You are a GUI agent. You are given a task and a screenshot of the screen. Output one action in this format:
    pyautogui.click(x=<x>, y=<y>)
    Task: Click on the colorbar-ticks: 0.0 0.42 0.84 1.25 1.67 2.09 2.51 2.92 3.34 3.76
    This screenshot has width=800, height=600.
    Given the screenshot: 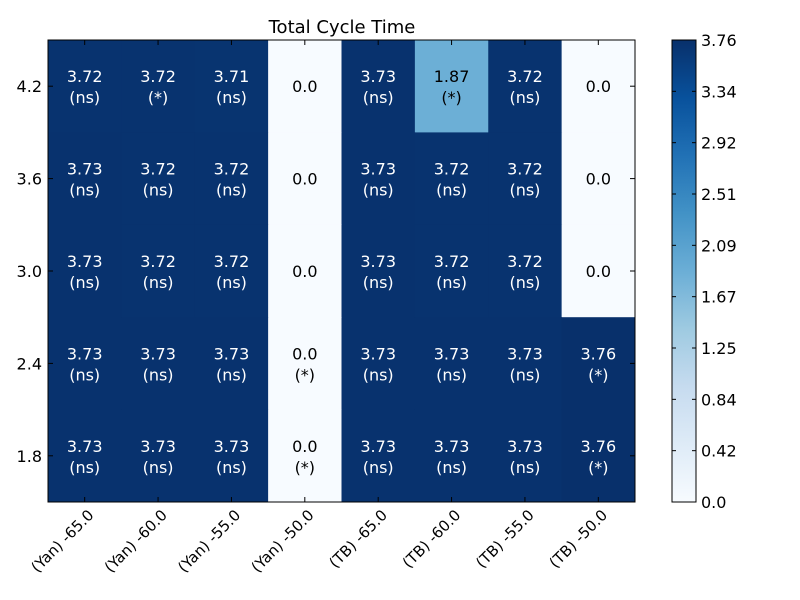 What is the action you would take?
    pyautogui.click(x=704, y=271)
    